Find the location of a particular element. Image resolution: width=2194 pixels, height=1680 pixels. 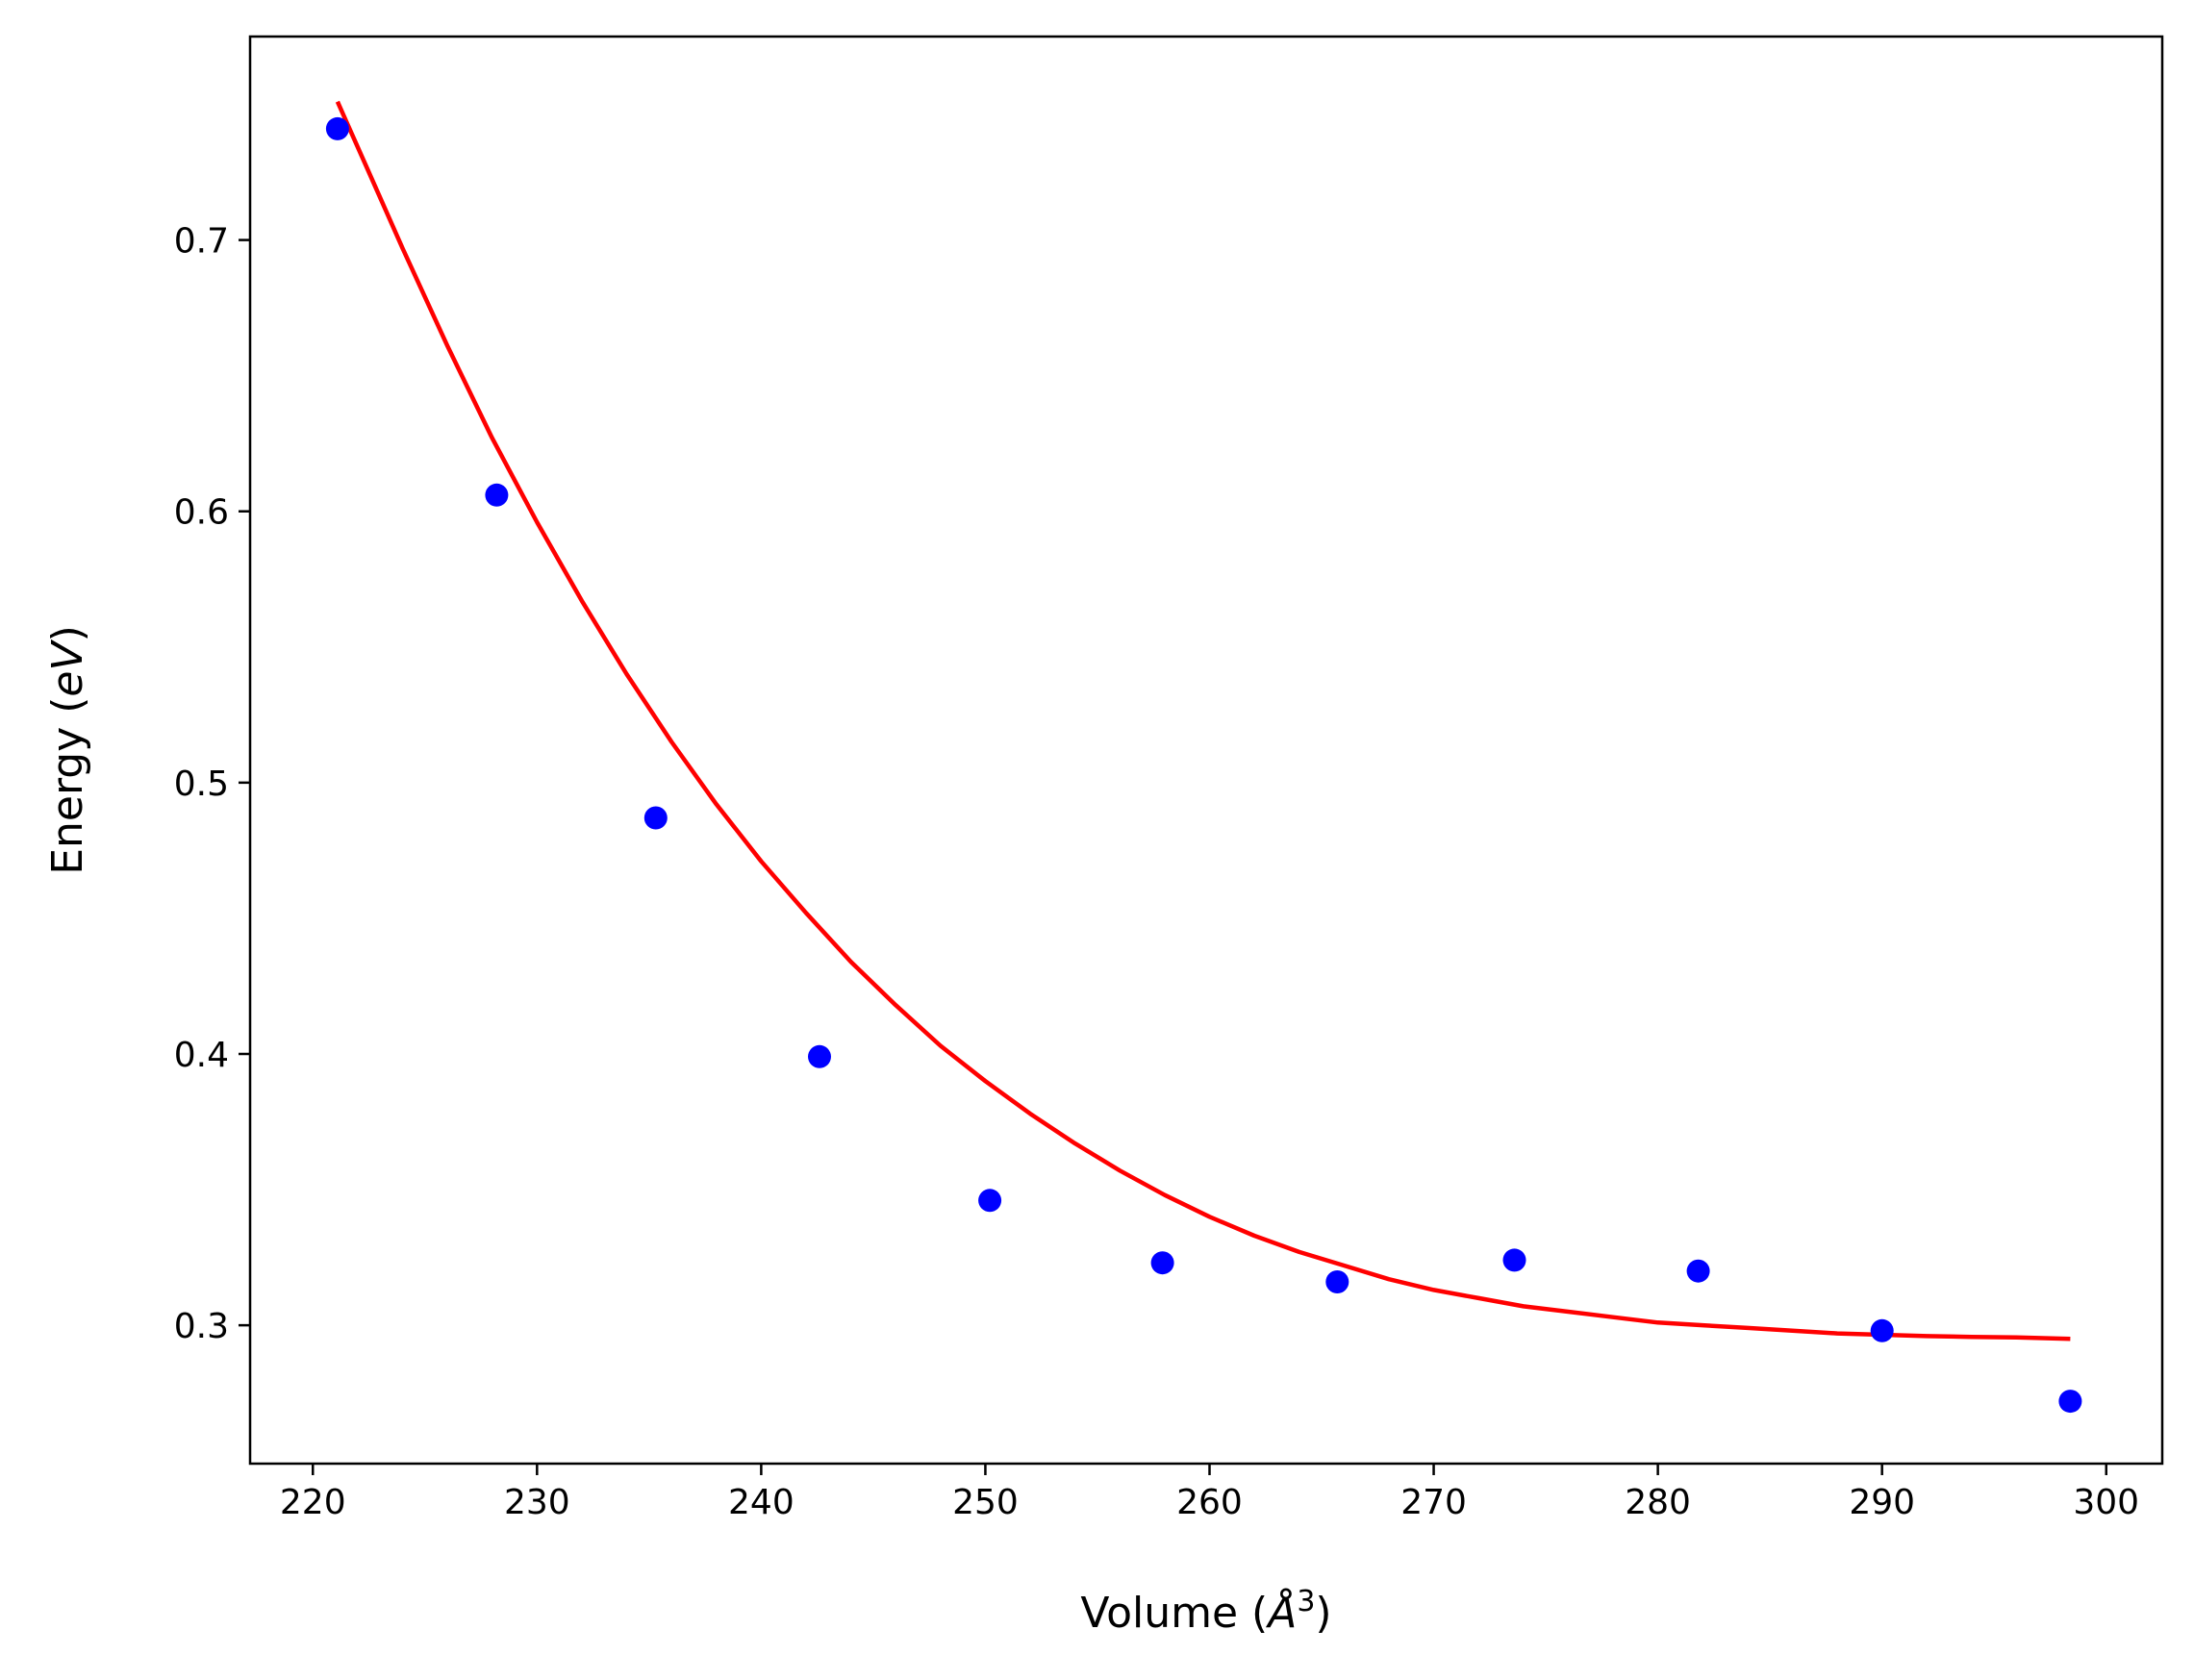

x-tick-label: 230 is located at coordinates (537, 1502).